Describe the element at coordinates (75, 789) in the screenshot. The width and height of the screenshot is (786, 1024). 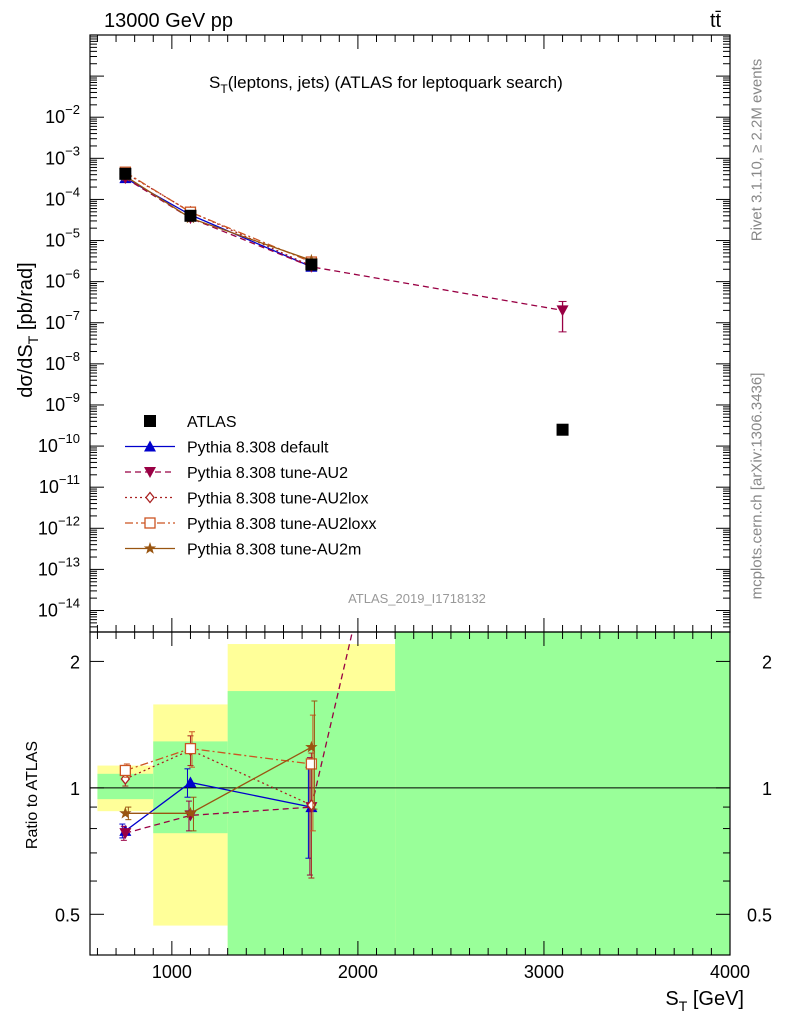
I see `ratio-y-tick-label: 1` at that location.